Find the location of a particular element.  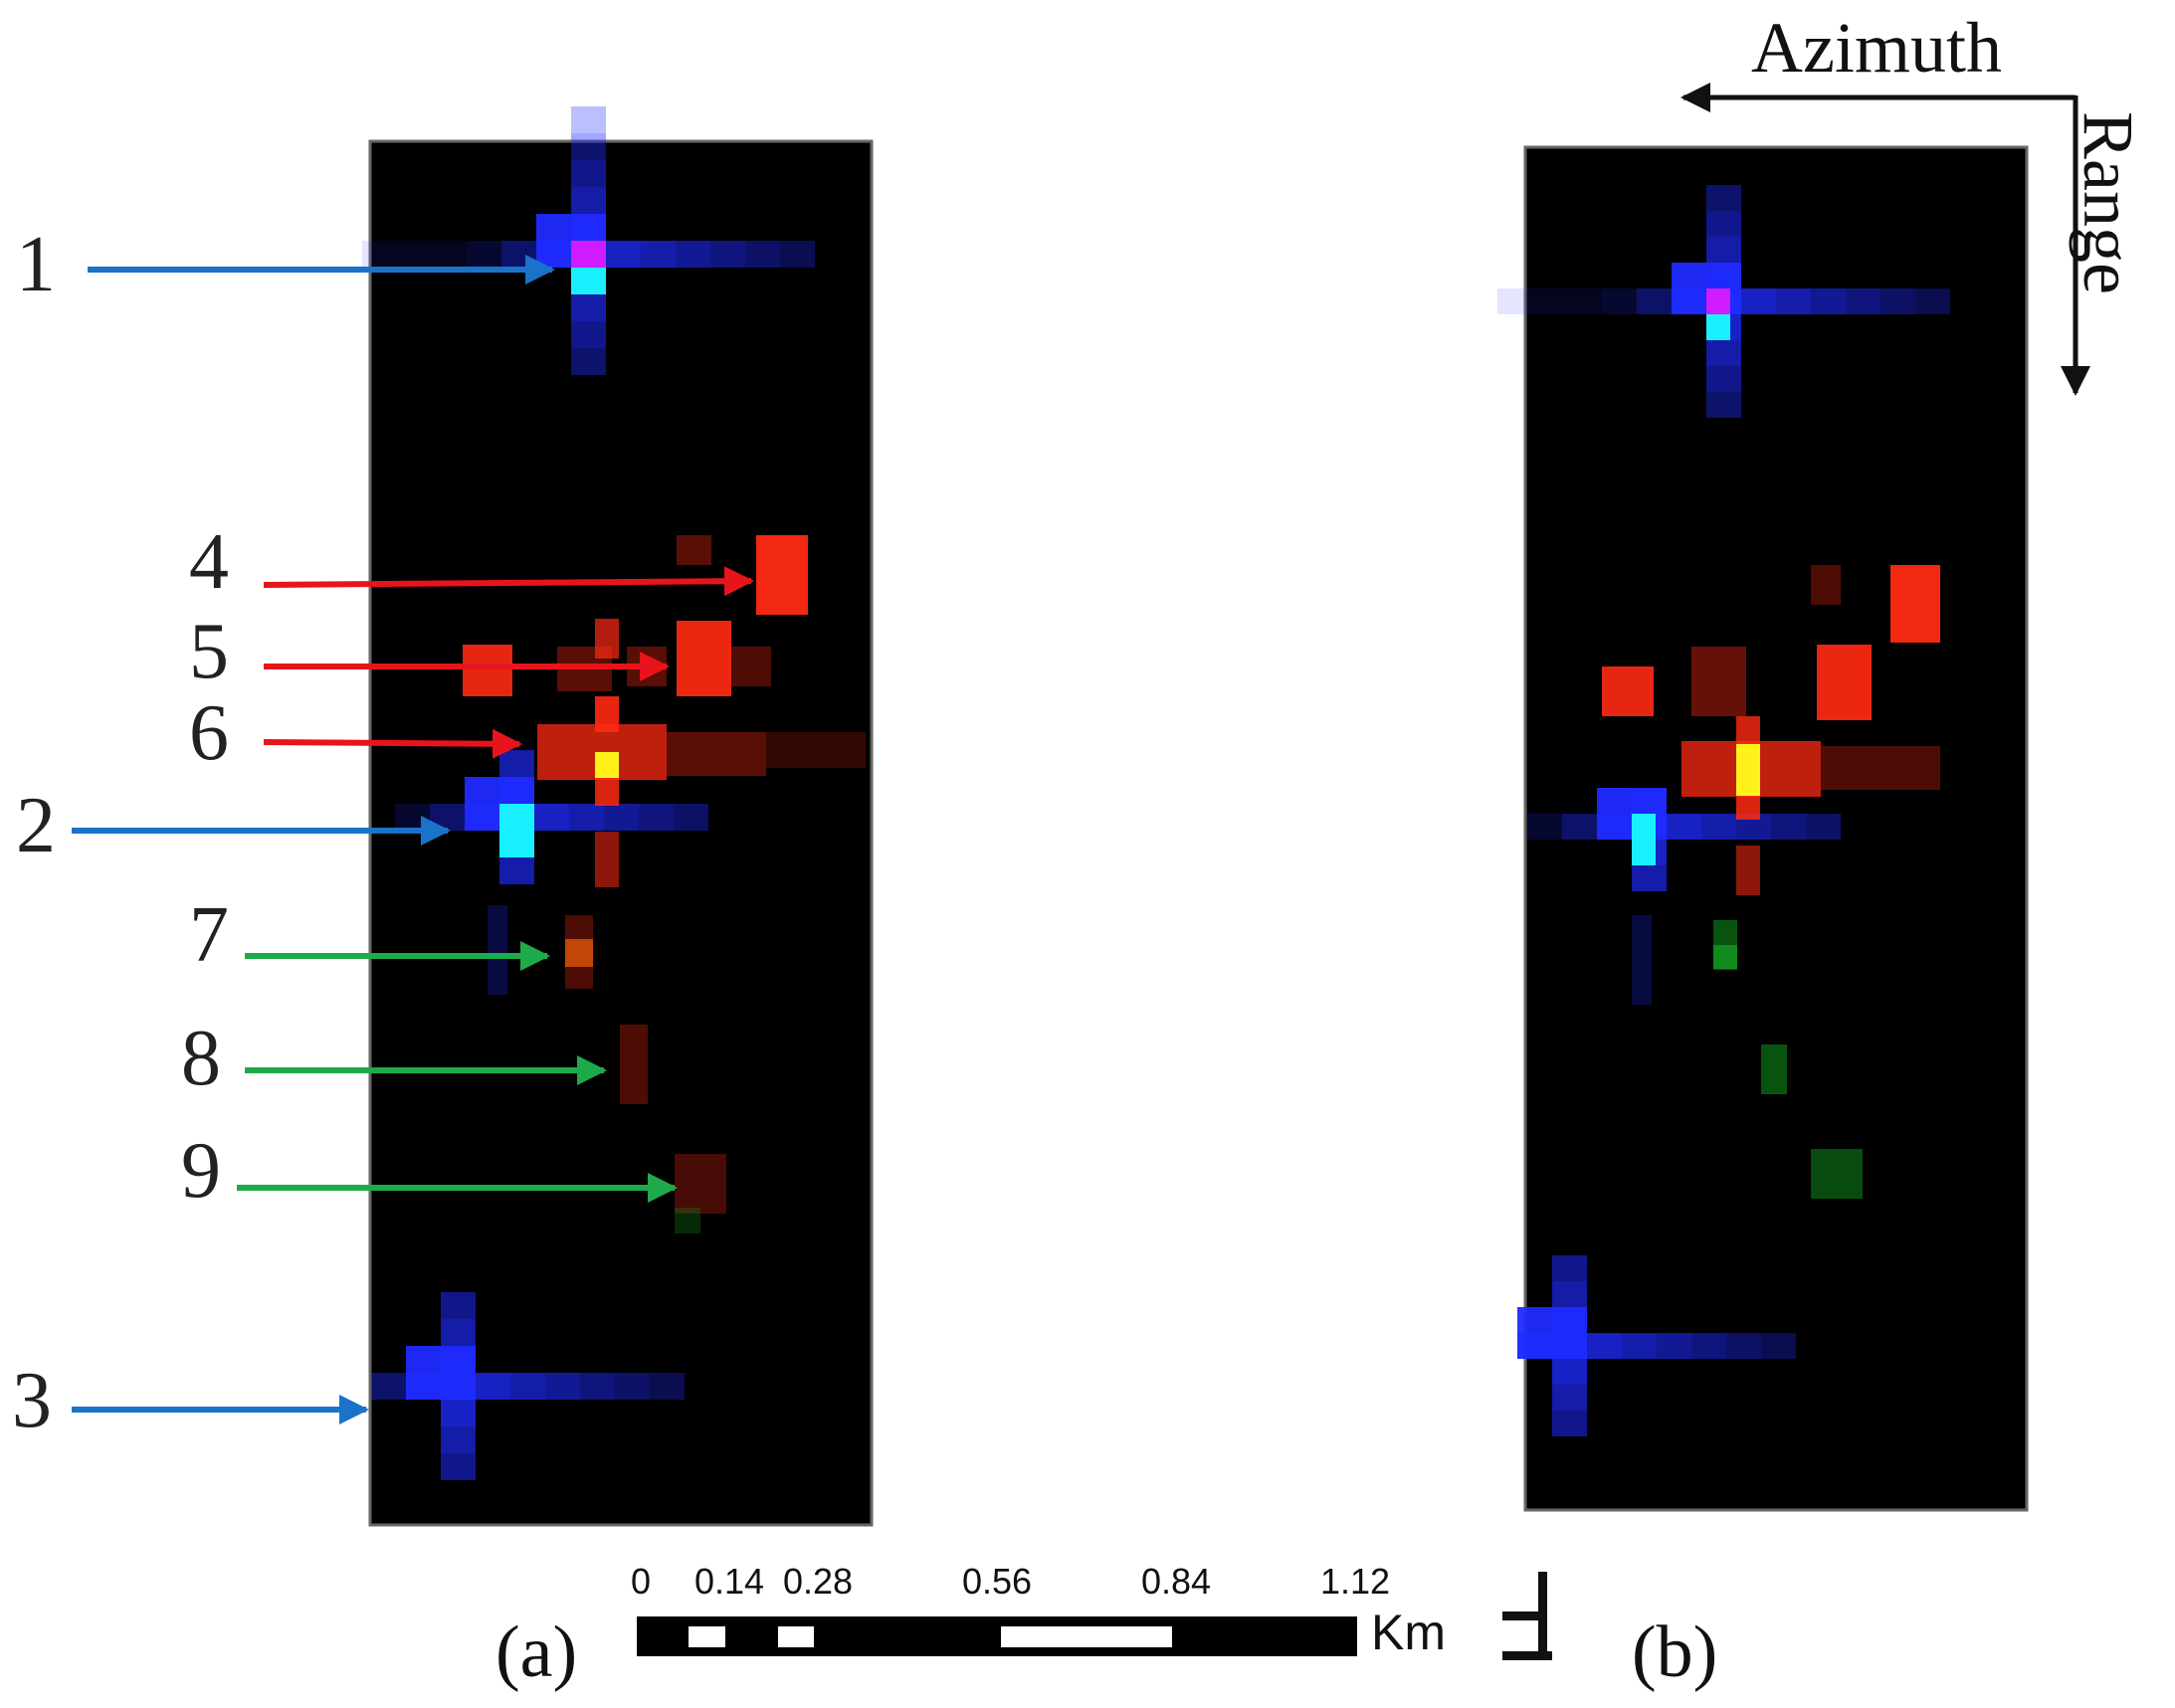

scale-tick-0.84: 0.84 is located at coordinates (1176, 1581).